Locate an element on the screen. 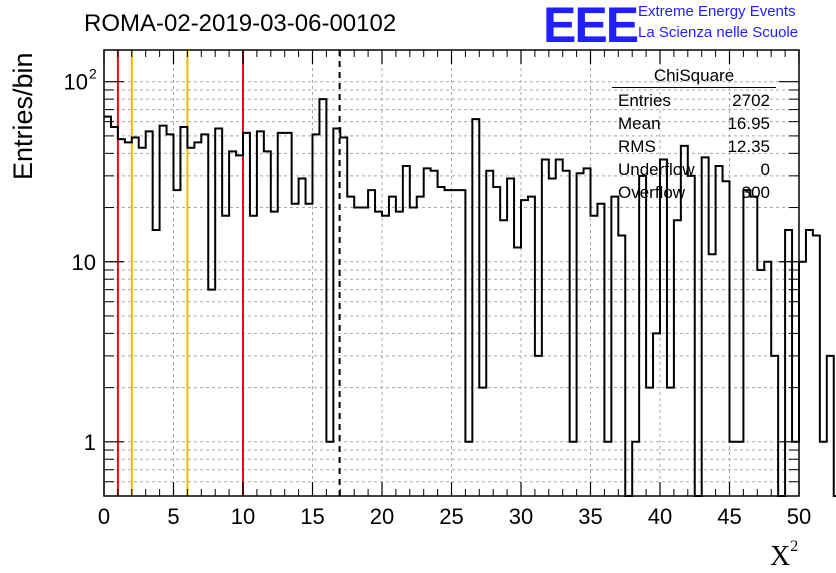  x-axis-label-text: X is located at coordinates (780, 556).